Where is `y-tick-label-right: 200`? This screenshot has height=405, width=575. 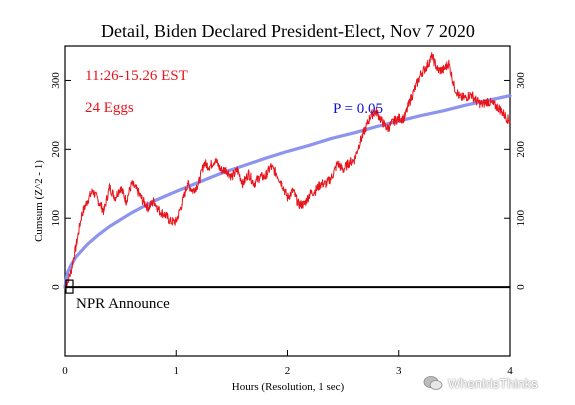
y-tick-label-right: 200 is located at coordinates (521, 149).